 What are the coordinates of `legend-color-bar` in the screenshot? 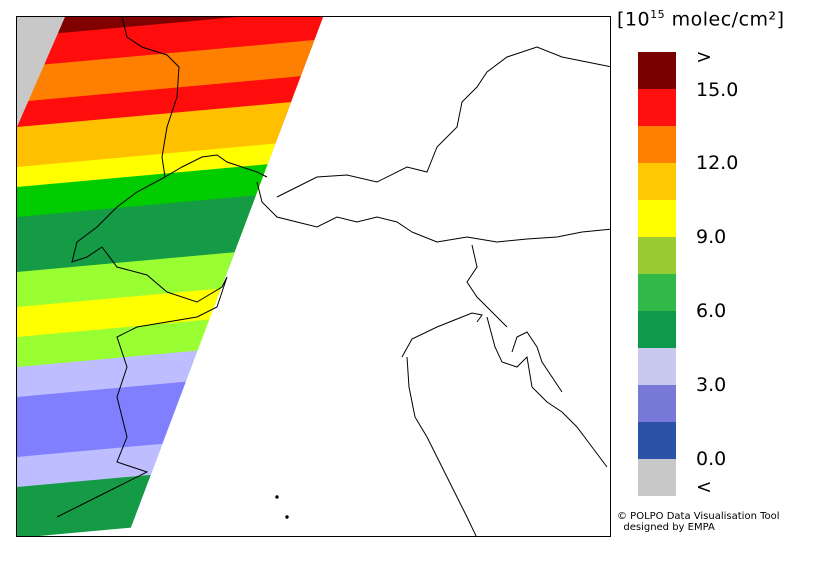 It's located at (657, 274).